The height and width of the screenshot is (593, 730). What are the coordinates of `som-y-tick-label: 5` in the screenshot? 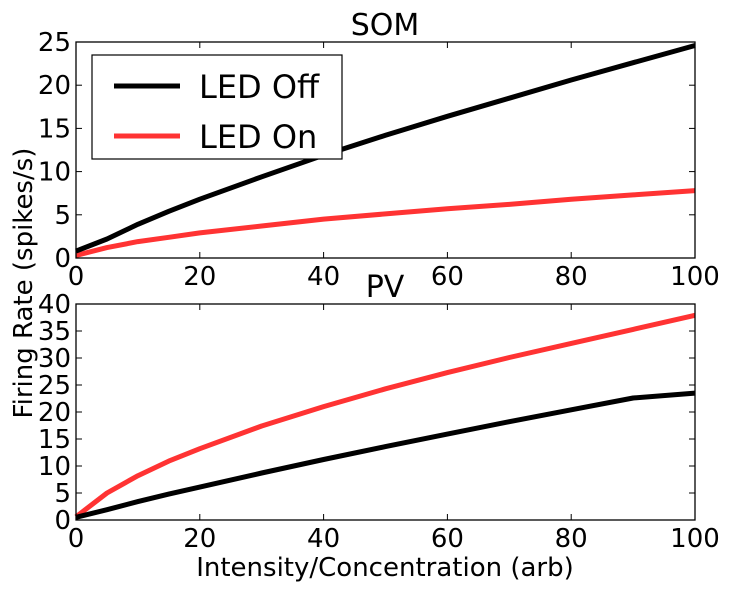 It's located at (62, 216).